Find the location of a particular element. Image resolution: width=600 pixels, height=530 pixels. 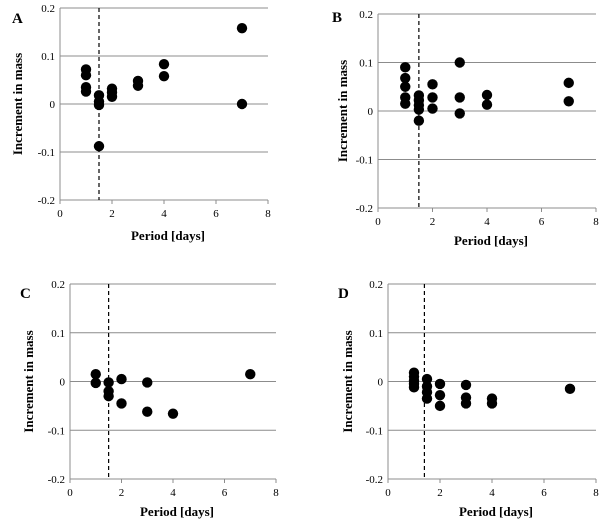

panel-label: D is located at coordinates (343, 294).